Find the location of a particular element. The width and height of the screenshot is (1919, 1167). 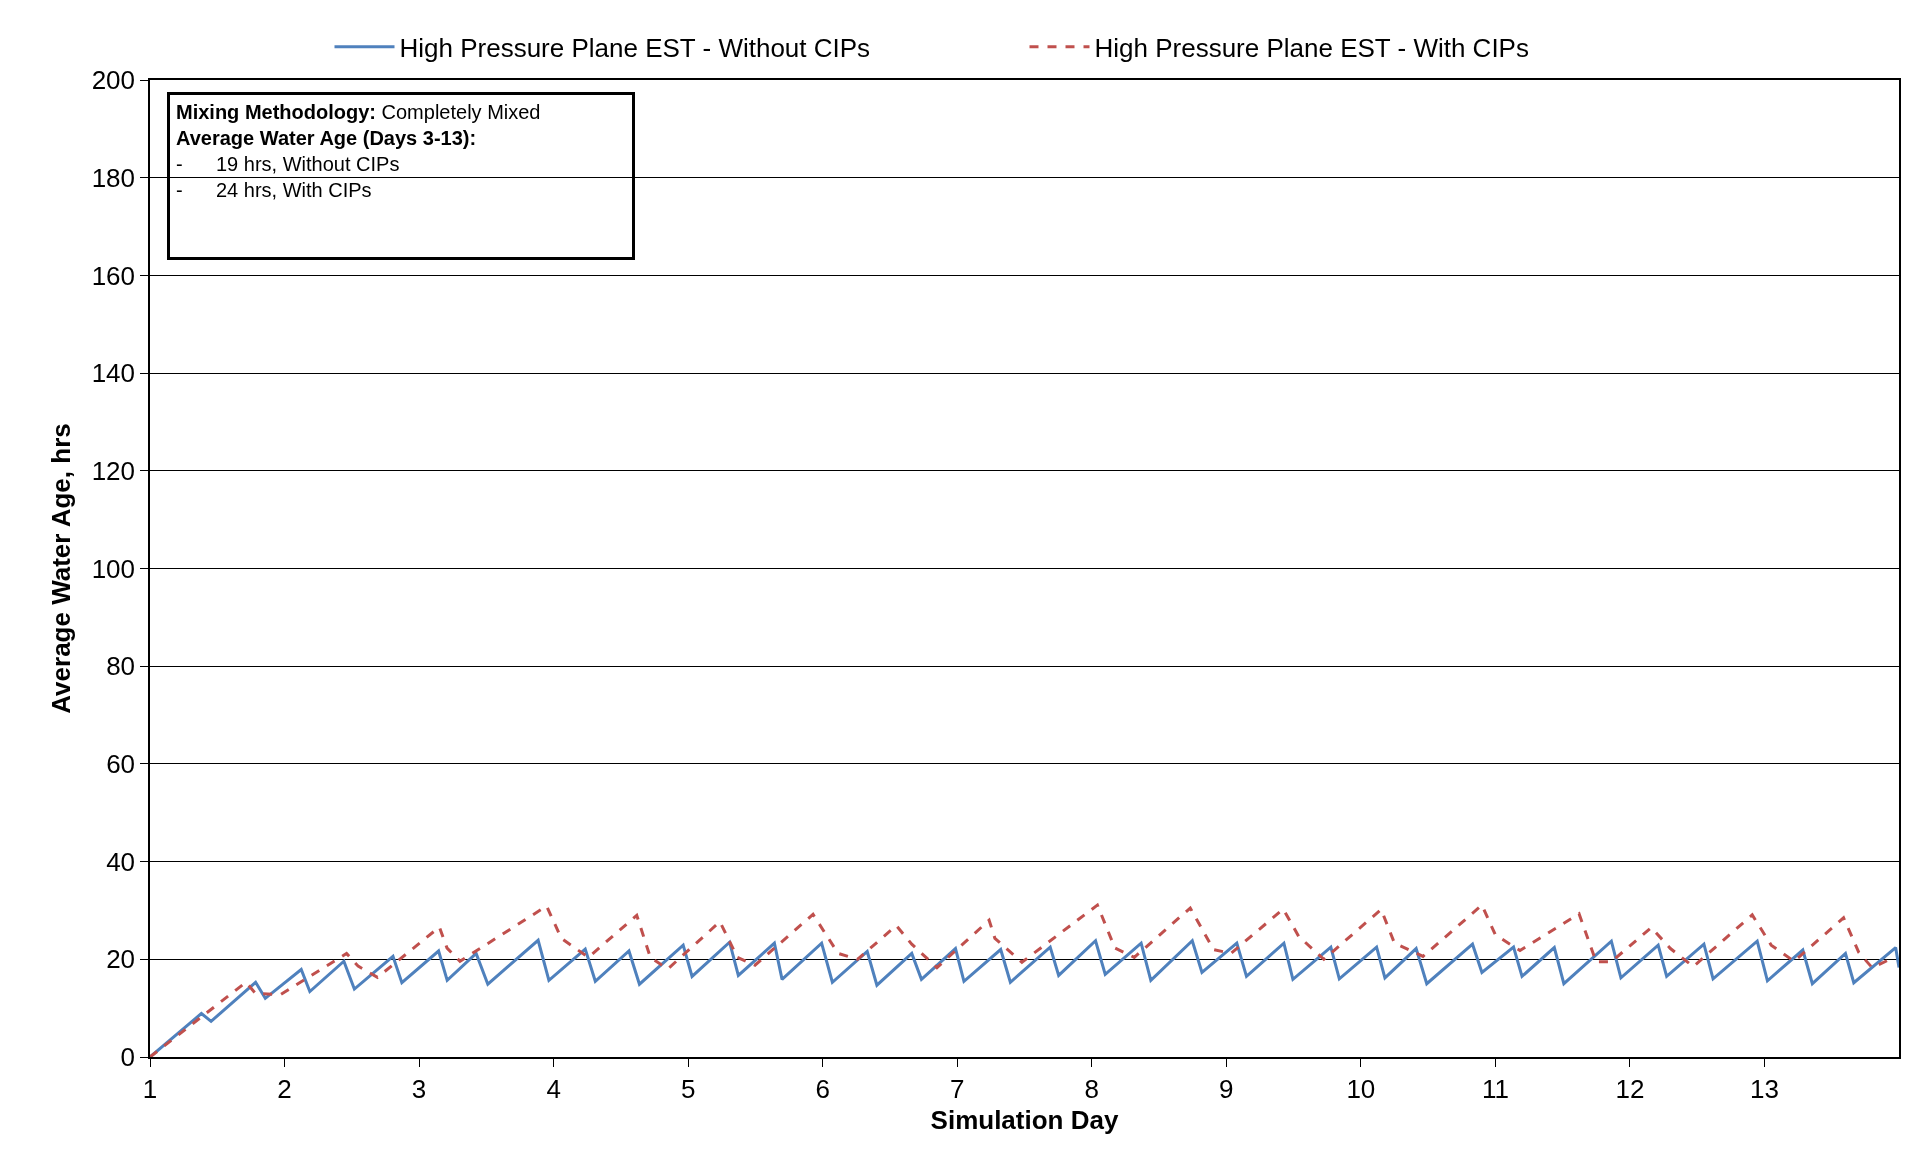

y-tick-label: 140 is located at coordinates (113, 373).